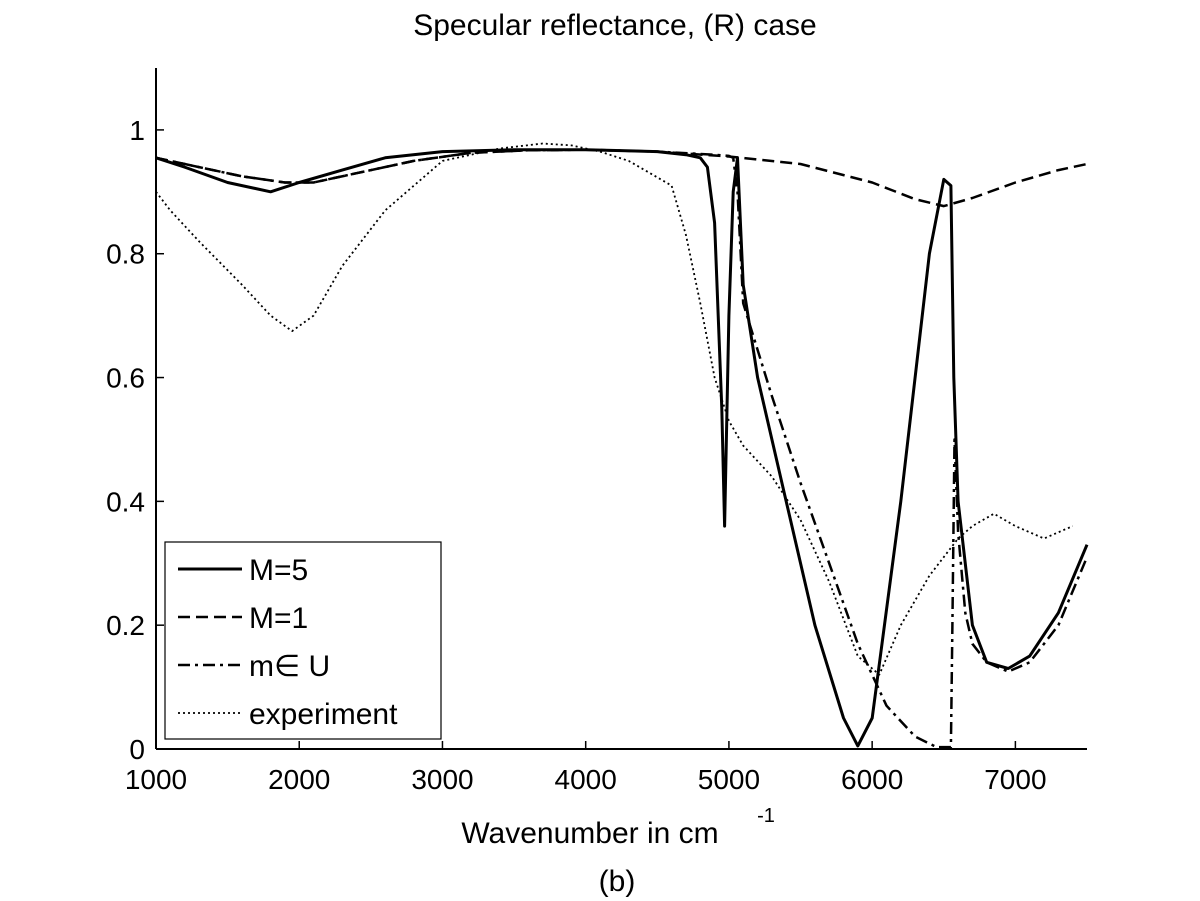 The height and width of the screenshot is (901, 1200). Describe the element at coordinates (137, 749) in the screenshot. I see `y-tick-label: 0` at that location.